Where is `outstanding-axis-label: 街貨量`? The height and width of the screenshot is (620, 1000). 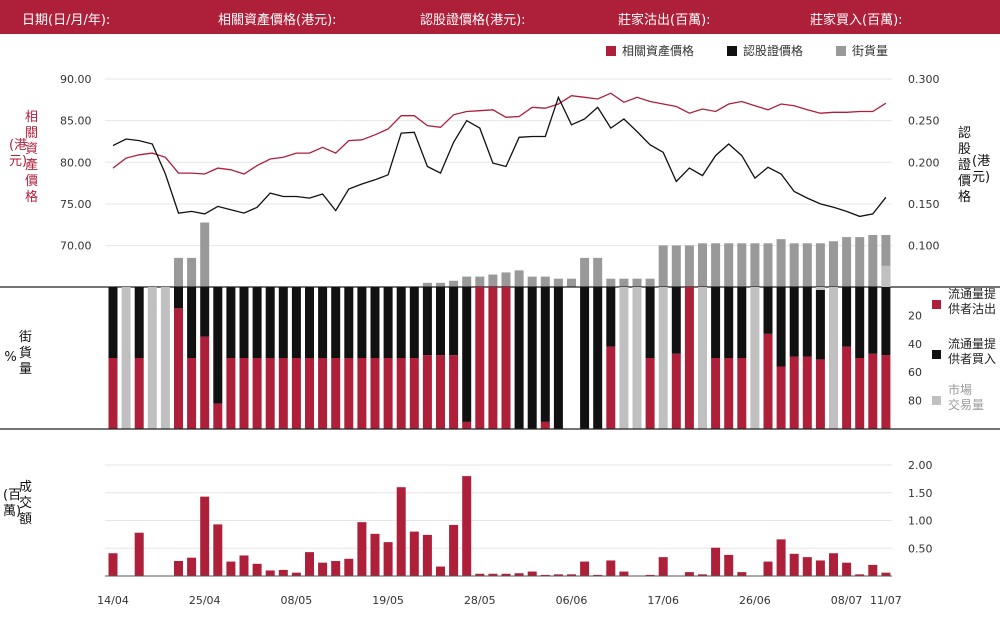 outstanding-axis-label: 街貨量 is located at coordinates (25, 353).